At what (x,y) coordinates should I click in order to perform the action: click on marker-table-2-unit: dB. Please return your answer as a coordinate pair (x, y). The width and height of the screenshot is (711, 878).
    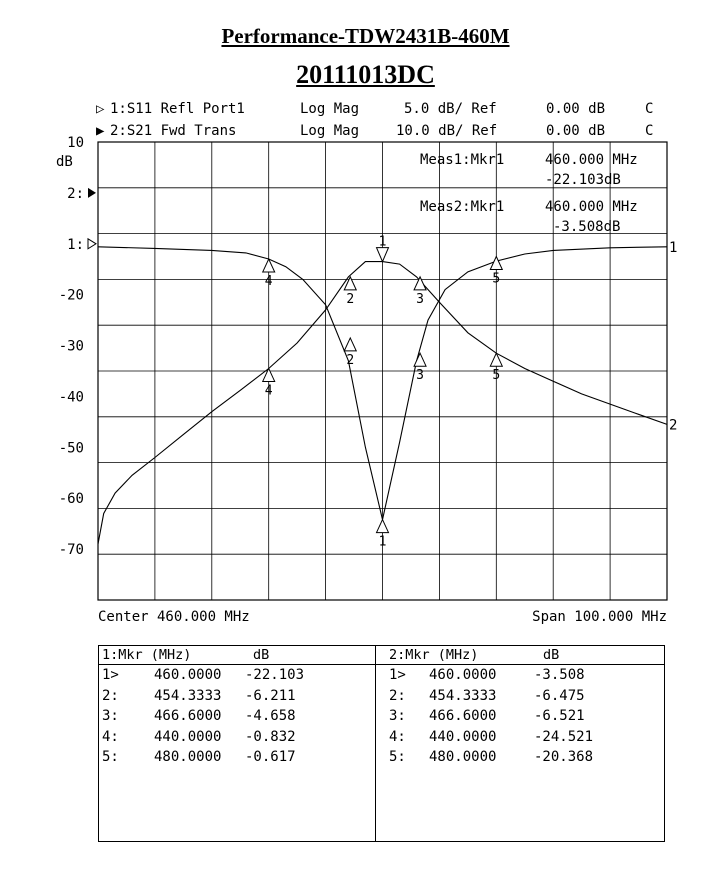
    Looking at the image, I should click on (551, 655).